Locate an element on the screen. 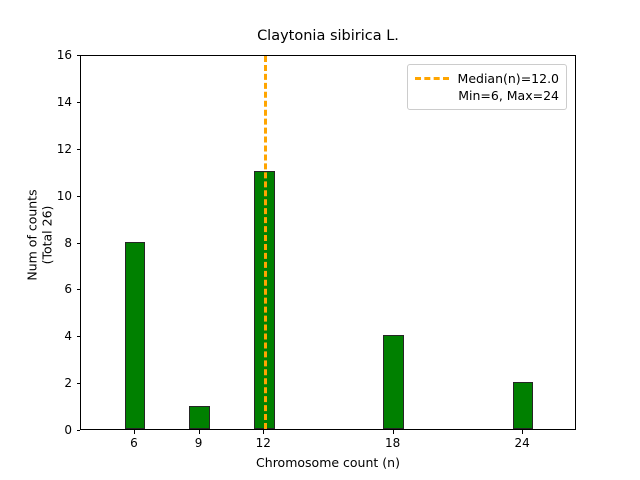 The image size is (640, 480). x-tick-label: 9 is located at coordinates (198, 443).